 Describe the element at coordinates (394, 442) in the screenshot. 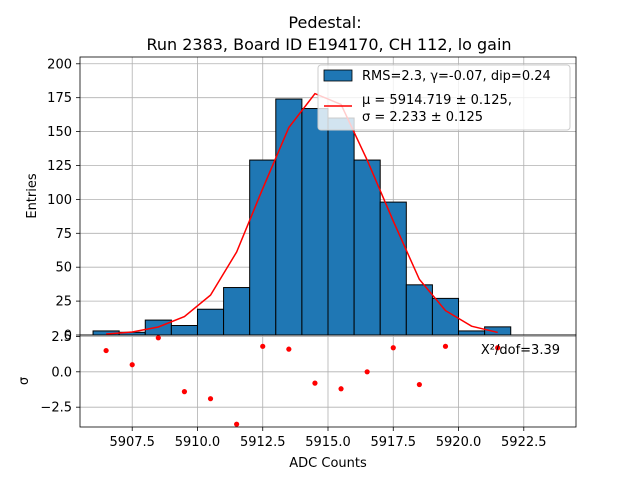

I see `x-tick-label: 5917.5` at that location.